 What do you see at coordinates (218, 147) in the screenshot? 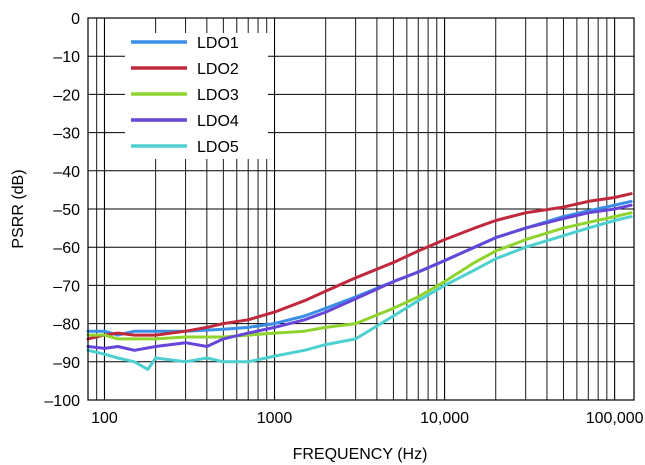
I see `legend-label-ldo5: LDO5` at bounding box center [218, 147].